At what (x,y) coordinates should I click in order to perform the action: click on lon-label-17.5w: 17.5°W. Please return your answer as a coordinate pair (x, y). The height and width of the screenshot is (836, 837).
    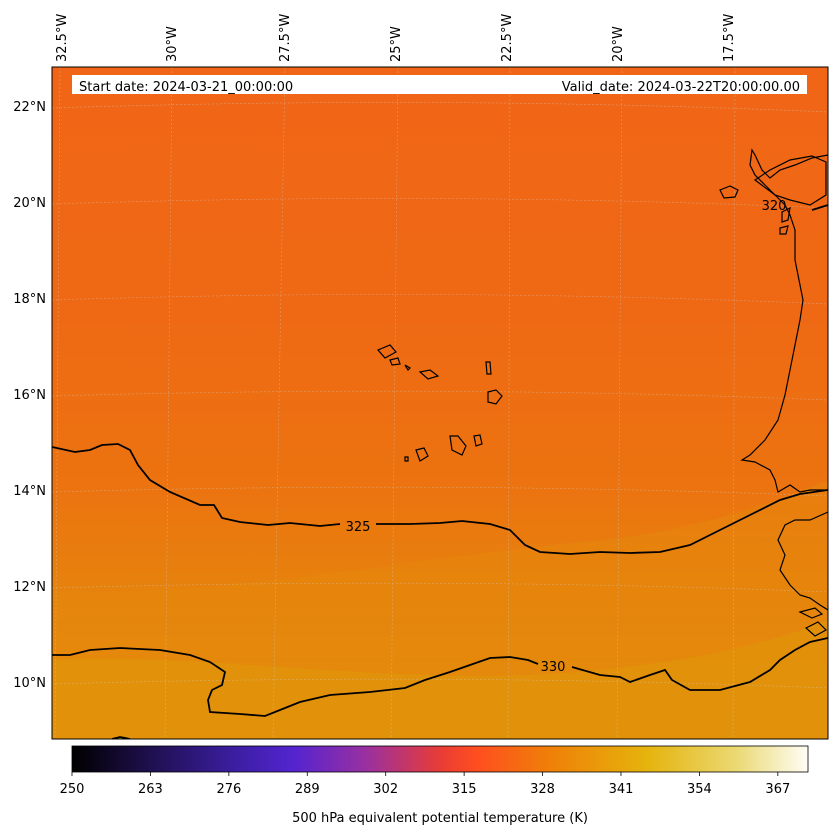
    Looking at the image, I should click on (729, 38).